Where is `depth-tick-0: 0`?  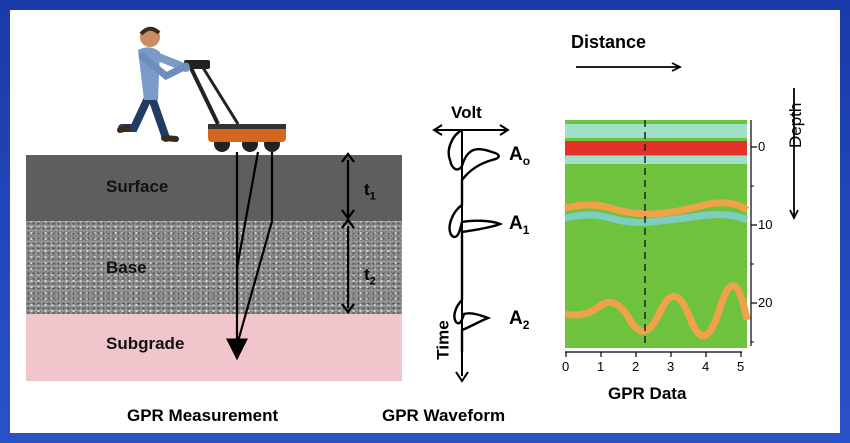
depth-tick-0: 0 is located at coordinates (762, 146).